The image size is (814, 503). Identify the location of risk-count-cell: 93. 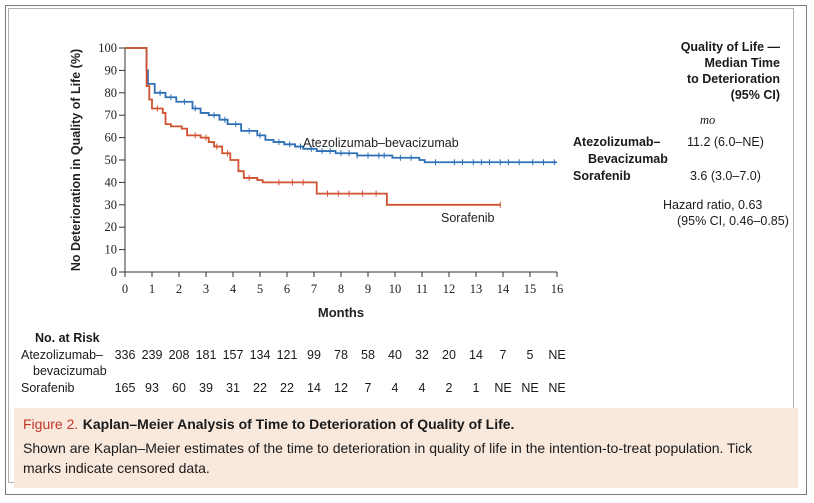
(152, 388).